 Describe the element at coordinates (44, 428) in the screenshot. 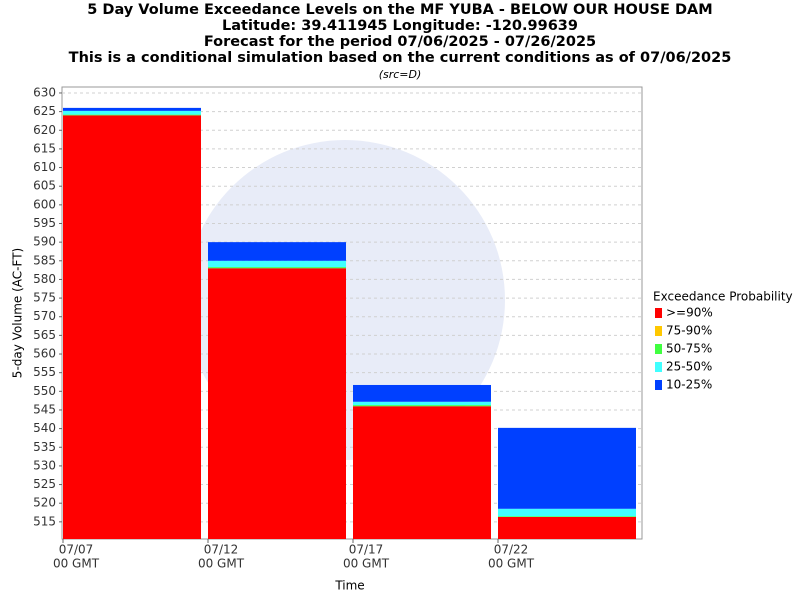

I see `y-tick-label: 540` at that location.